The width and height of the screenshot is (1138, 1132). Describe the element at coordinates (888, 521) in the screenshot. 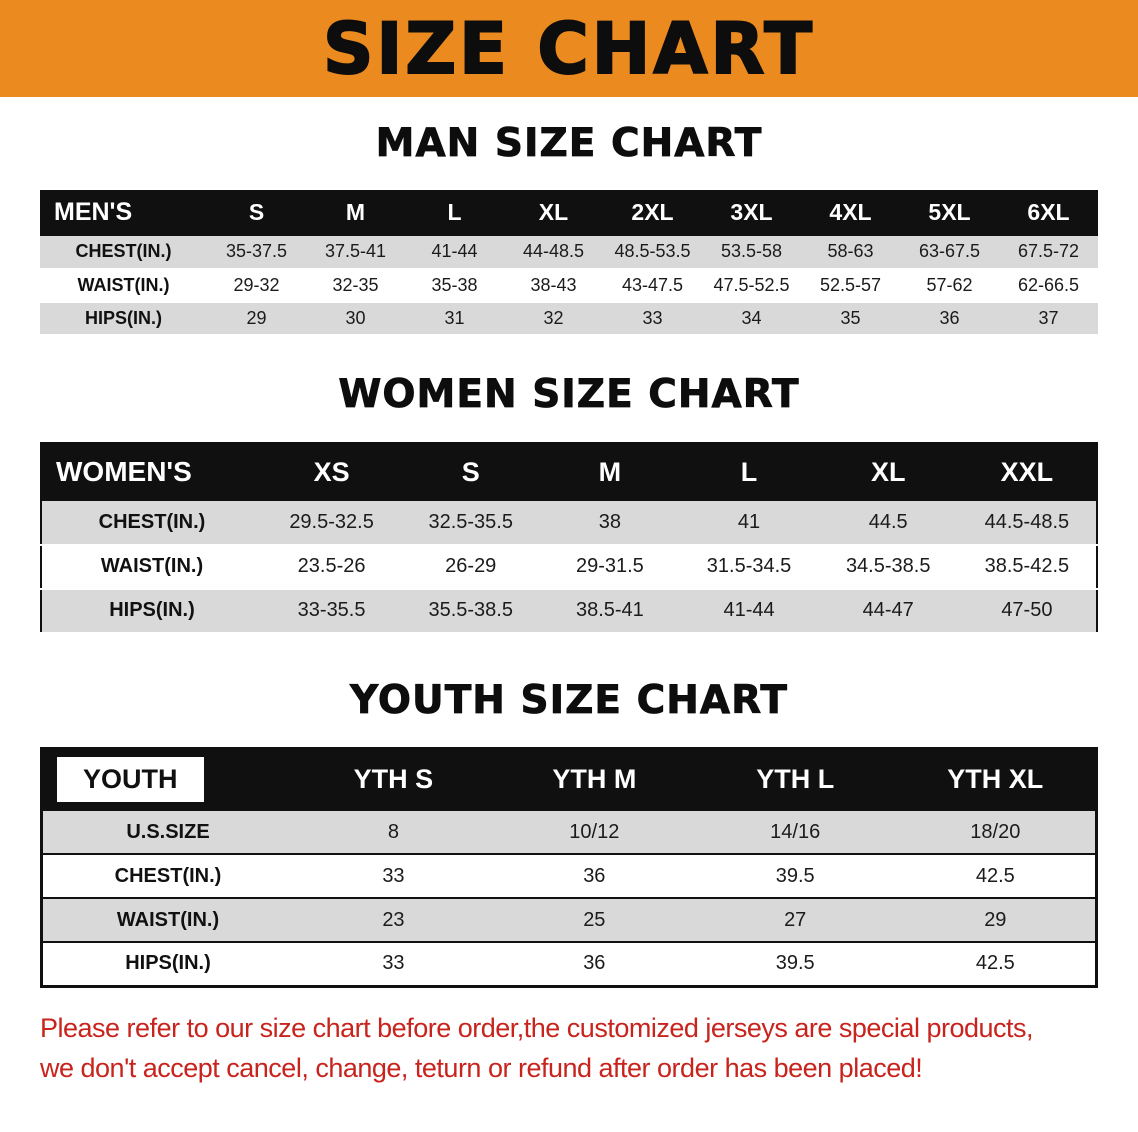

I see `size-value-cell: 44.5` at that location.